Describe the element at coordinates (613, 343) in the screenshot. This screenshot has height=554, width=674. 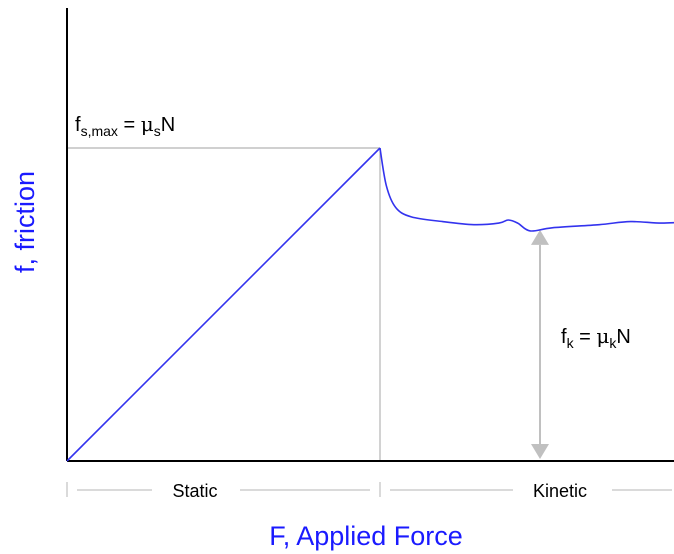
I see `fk-mu-subscript: k` at that location.